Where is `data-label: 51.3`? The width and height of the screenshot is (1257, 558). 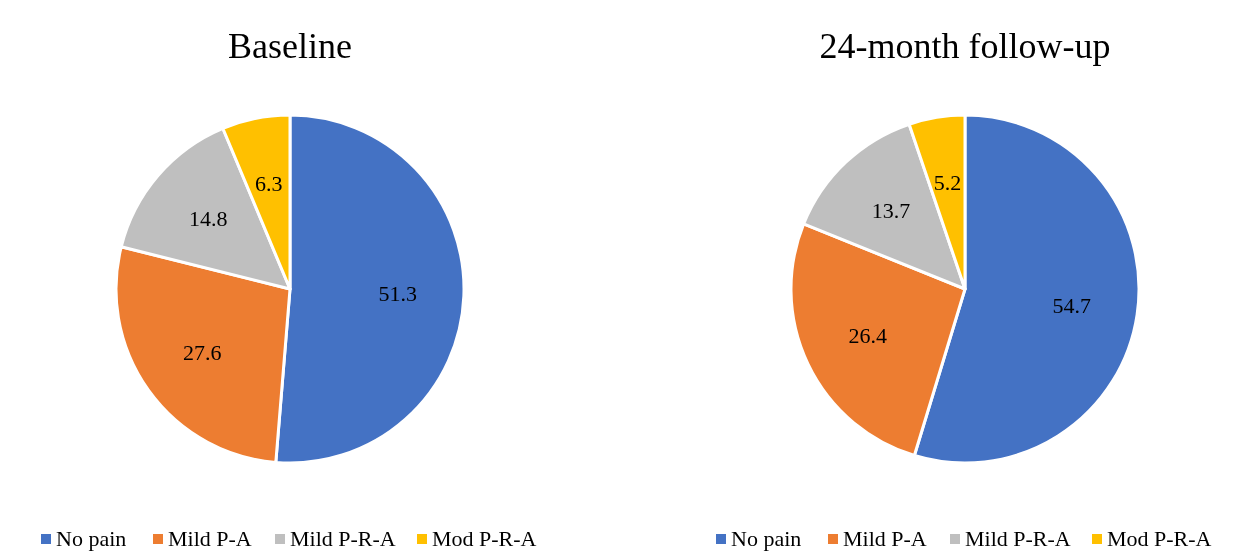
data-label: 51.3 is located at coordinates (398, 294).